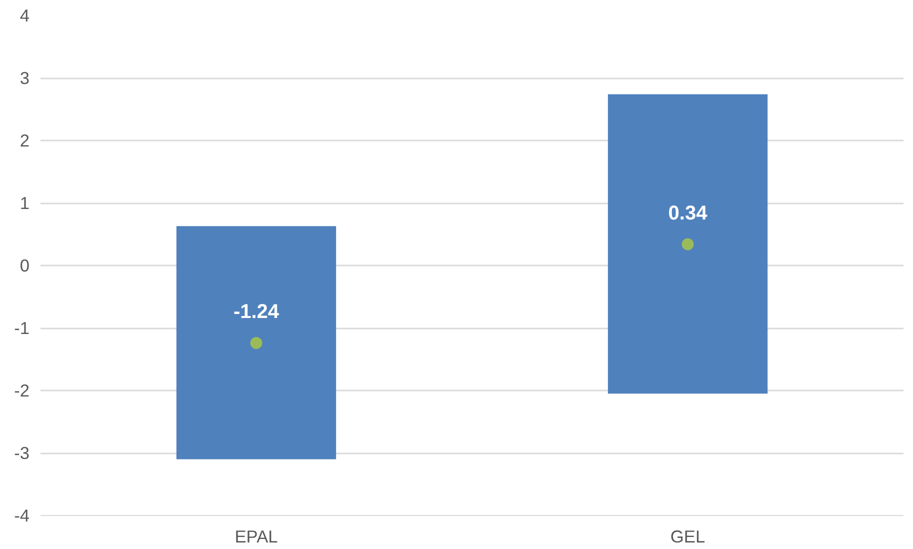 The image size is (913, 549). Describe the element at coordinates (688, 536) in the screenshot. I see `x-tick-label: GEL` at that location.